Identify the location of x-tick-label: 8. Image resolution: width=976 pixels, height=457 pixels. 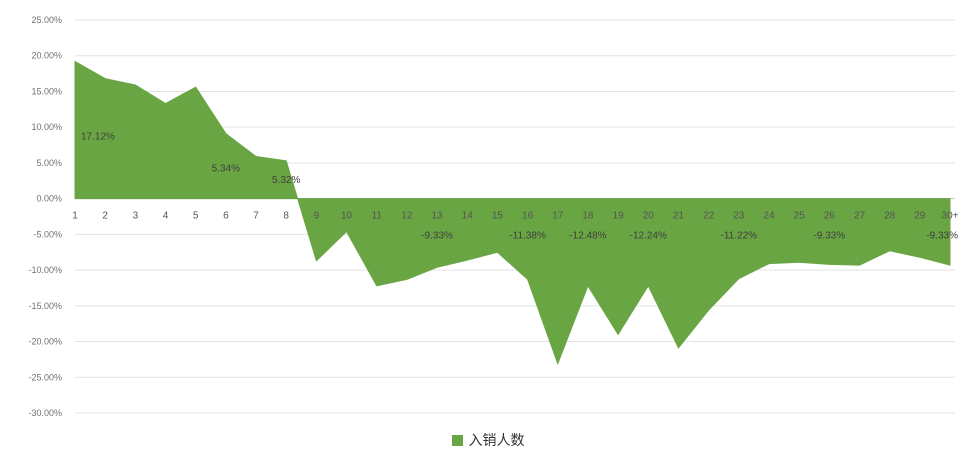
(286, 216).